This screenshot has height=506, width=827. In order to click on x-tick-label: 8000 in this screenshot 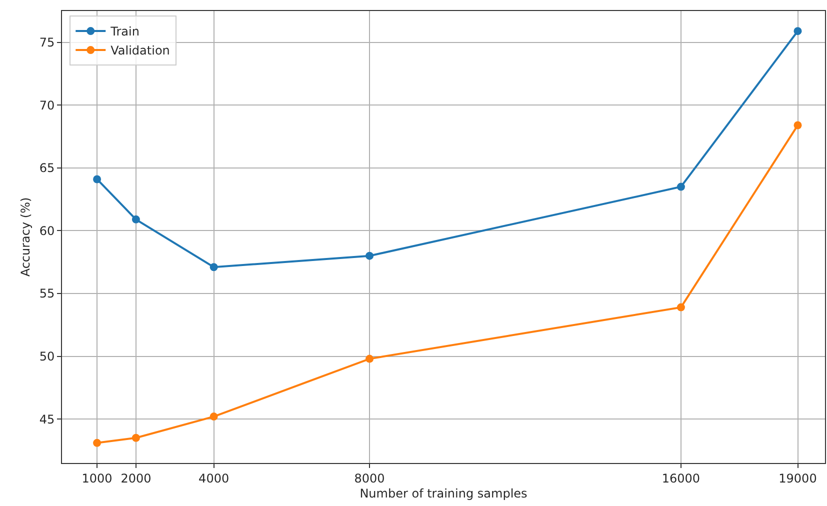, I will do `click(369, 478)`.